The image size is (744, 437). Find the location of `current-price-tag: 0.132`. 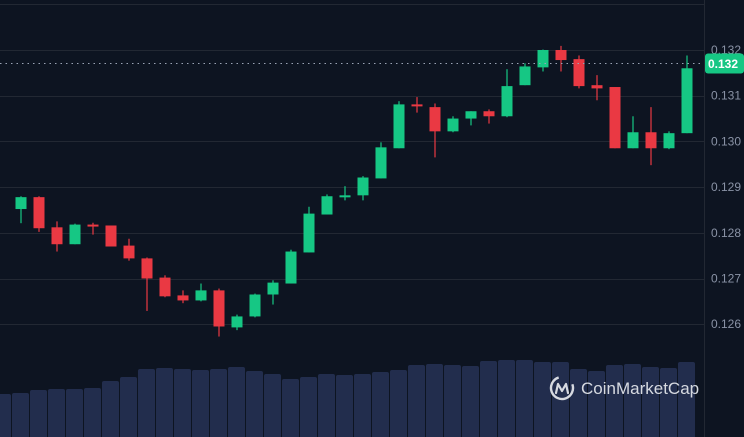

current-price-tag: 0.132 is located at coordinates (724, 63).